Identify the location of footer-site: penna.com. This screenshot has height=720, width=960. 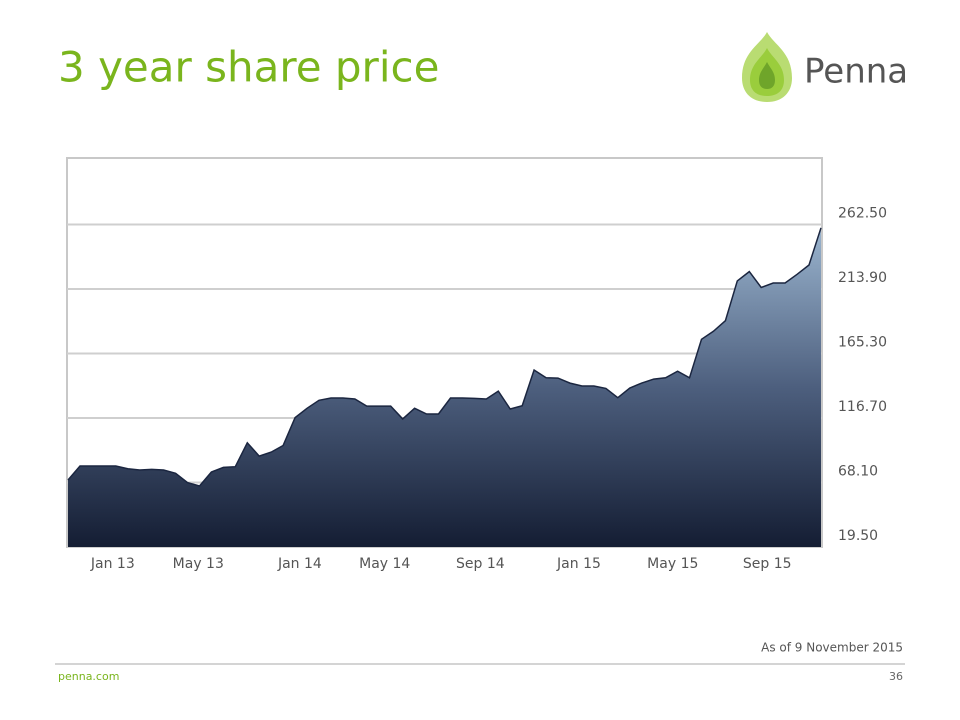
(88, 676).